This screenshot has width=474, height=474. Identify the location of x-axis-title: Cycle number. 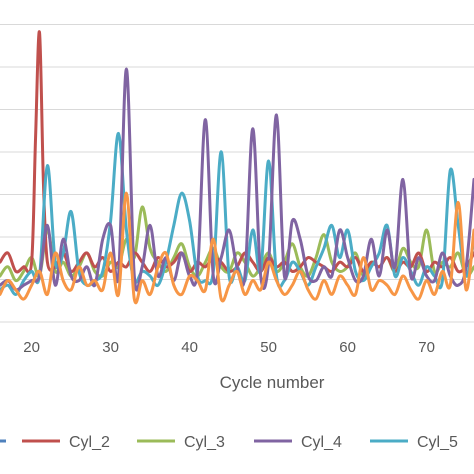
(272, 382).